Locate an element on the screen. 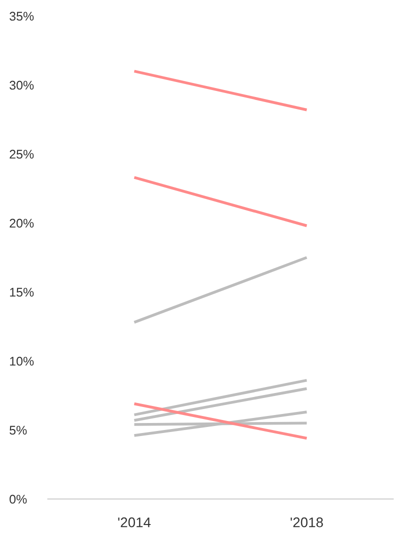 The height and width of the screenshot is (541, 408). y-tick-label: 15% is located at coordinates (22, 292).